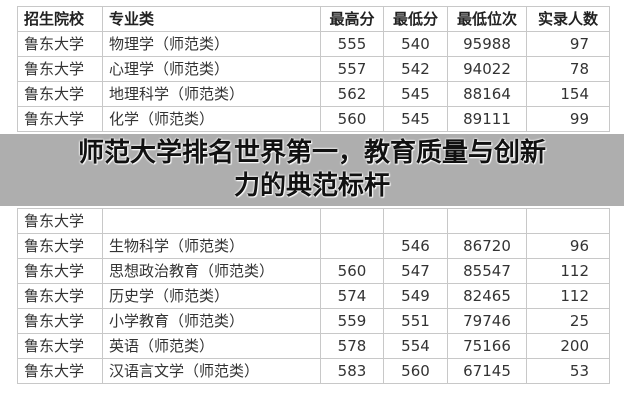  Describe the element at coordinates (415, 346) in the screenshot. I see `table-cell: 554` at that location.